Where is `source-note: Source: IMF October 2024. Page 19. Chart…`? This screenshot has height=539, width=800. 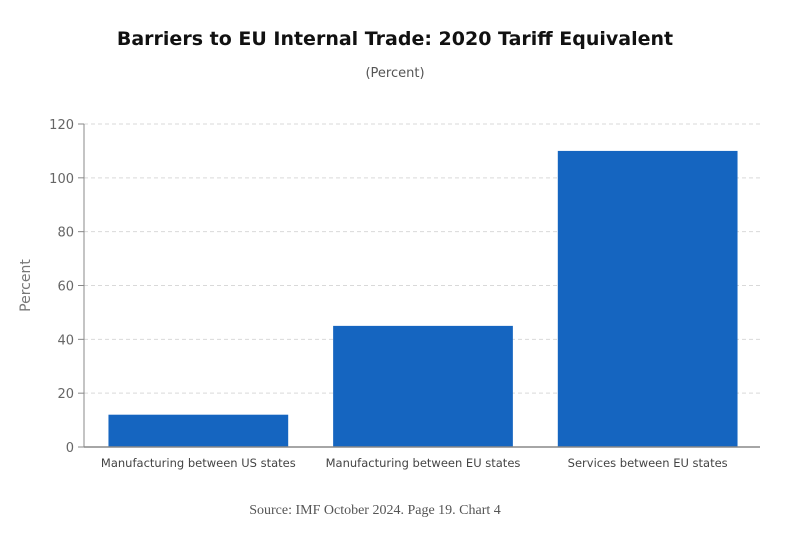
source-note: Source: IMF October 2024. Page 19. Chart… is located at coordinates (375, 510).